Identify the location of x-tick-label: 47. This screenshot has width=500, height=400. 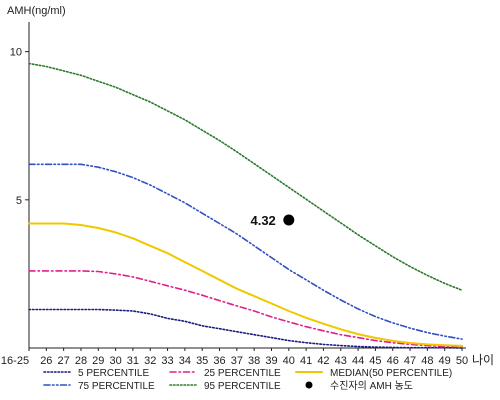
(410, 361).